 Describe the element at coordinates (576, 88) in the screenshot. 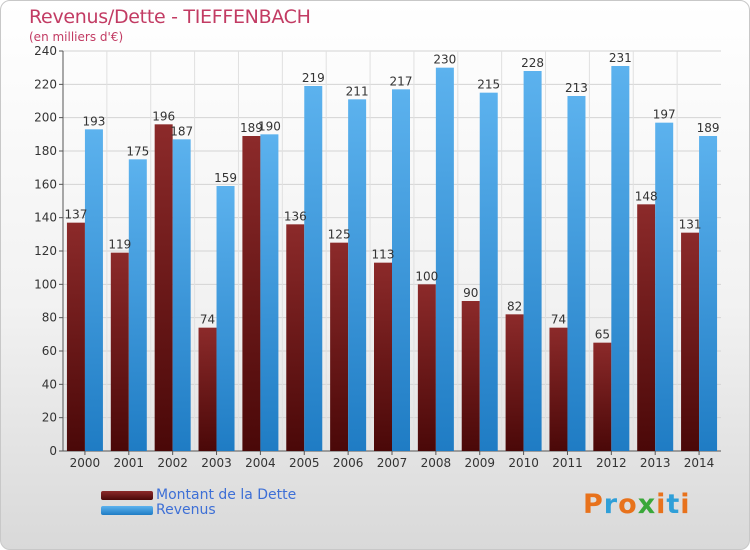

I see `data-label: 213` at that location.